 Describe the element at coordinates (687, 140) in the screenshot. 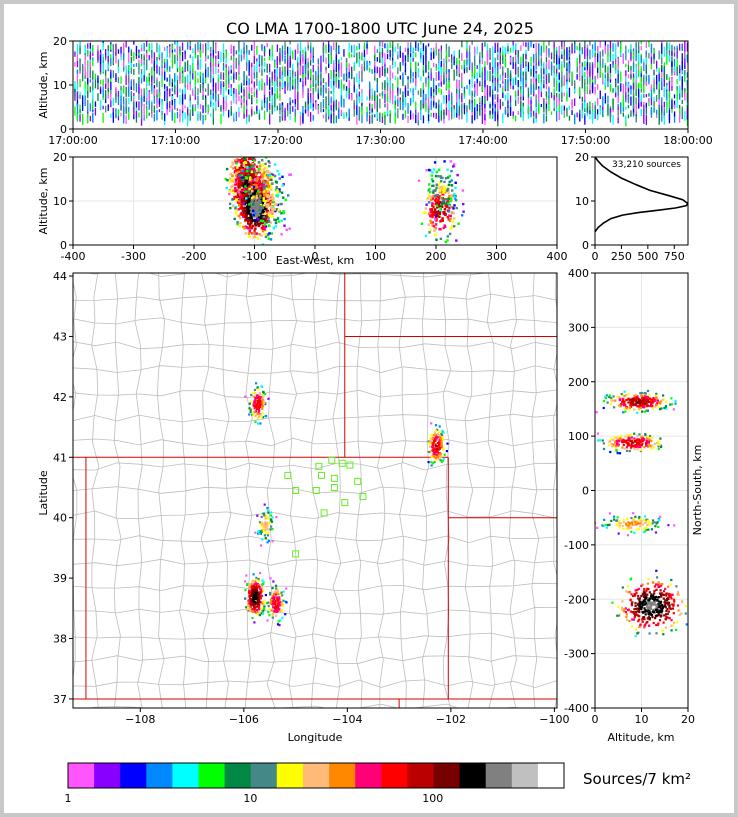

I see `time-height-xtick-label: 18:00:00` at that location.